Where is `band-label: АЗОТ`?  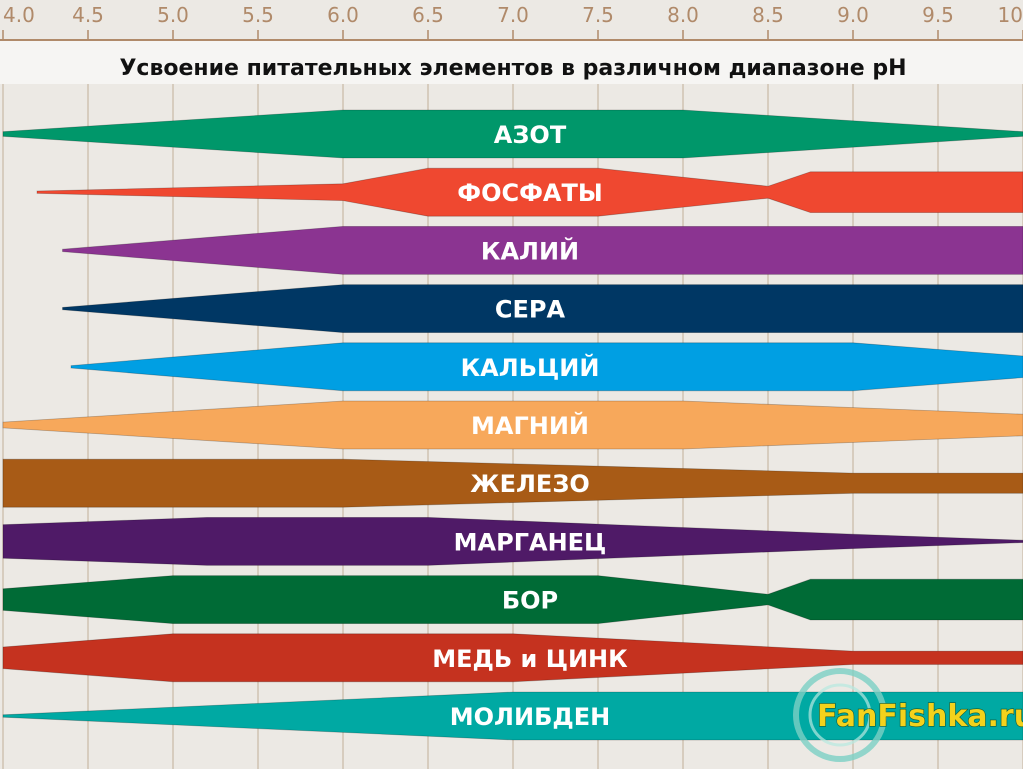 band-label: АЗОТ is located at coordinates (530, 135).